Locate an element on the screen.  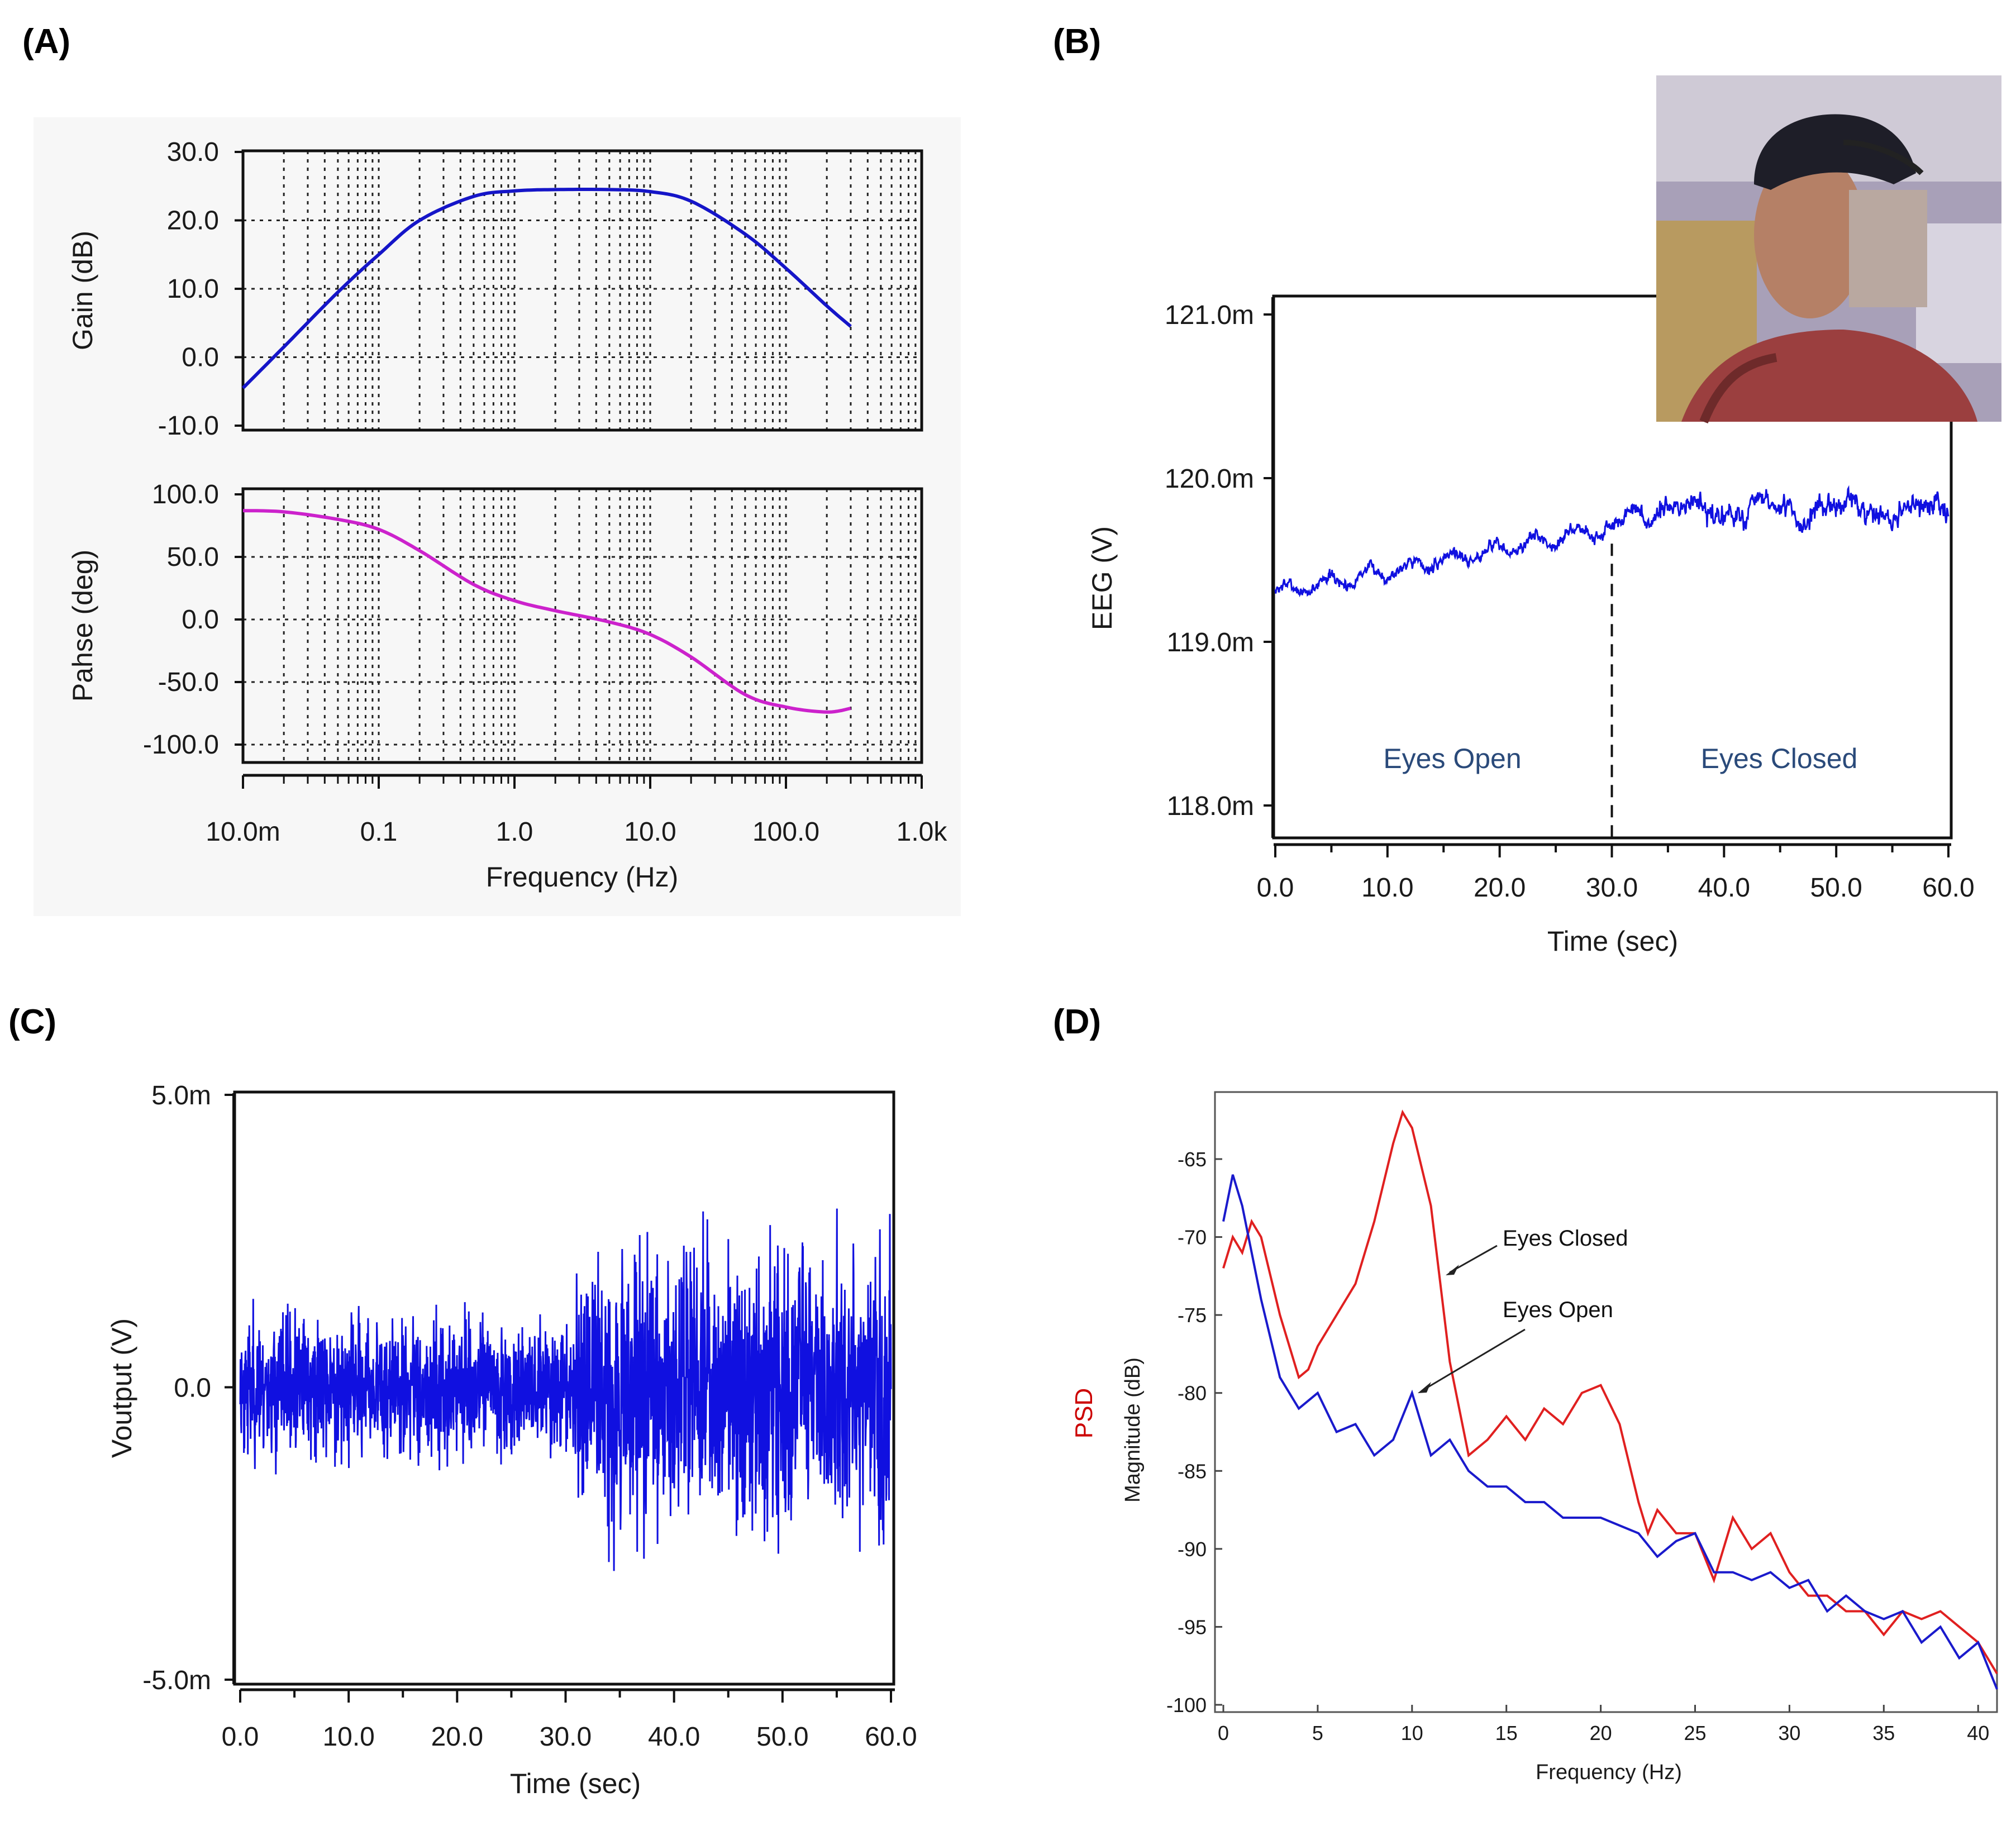
phase-y-tick-label: 0.0 is located at coordinates (200, 620).